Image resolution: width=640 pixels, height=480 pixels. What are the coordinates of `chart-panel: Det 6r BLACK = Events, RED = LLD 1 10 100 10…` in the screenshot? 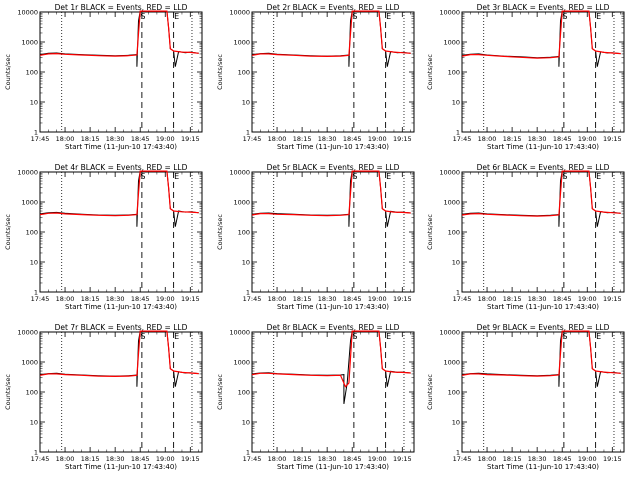 It's located at (525, 237).